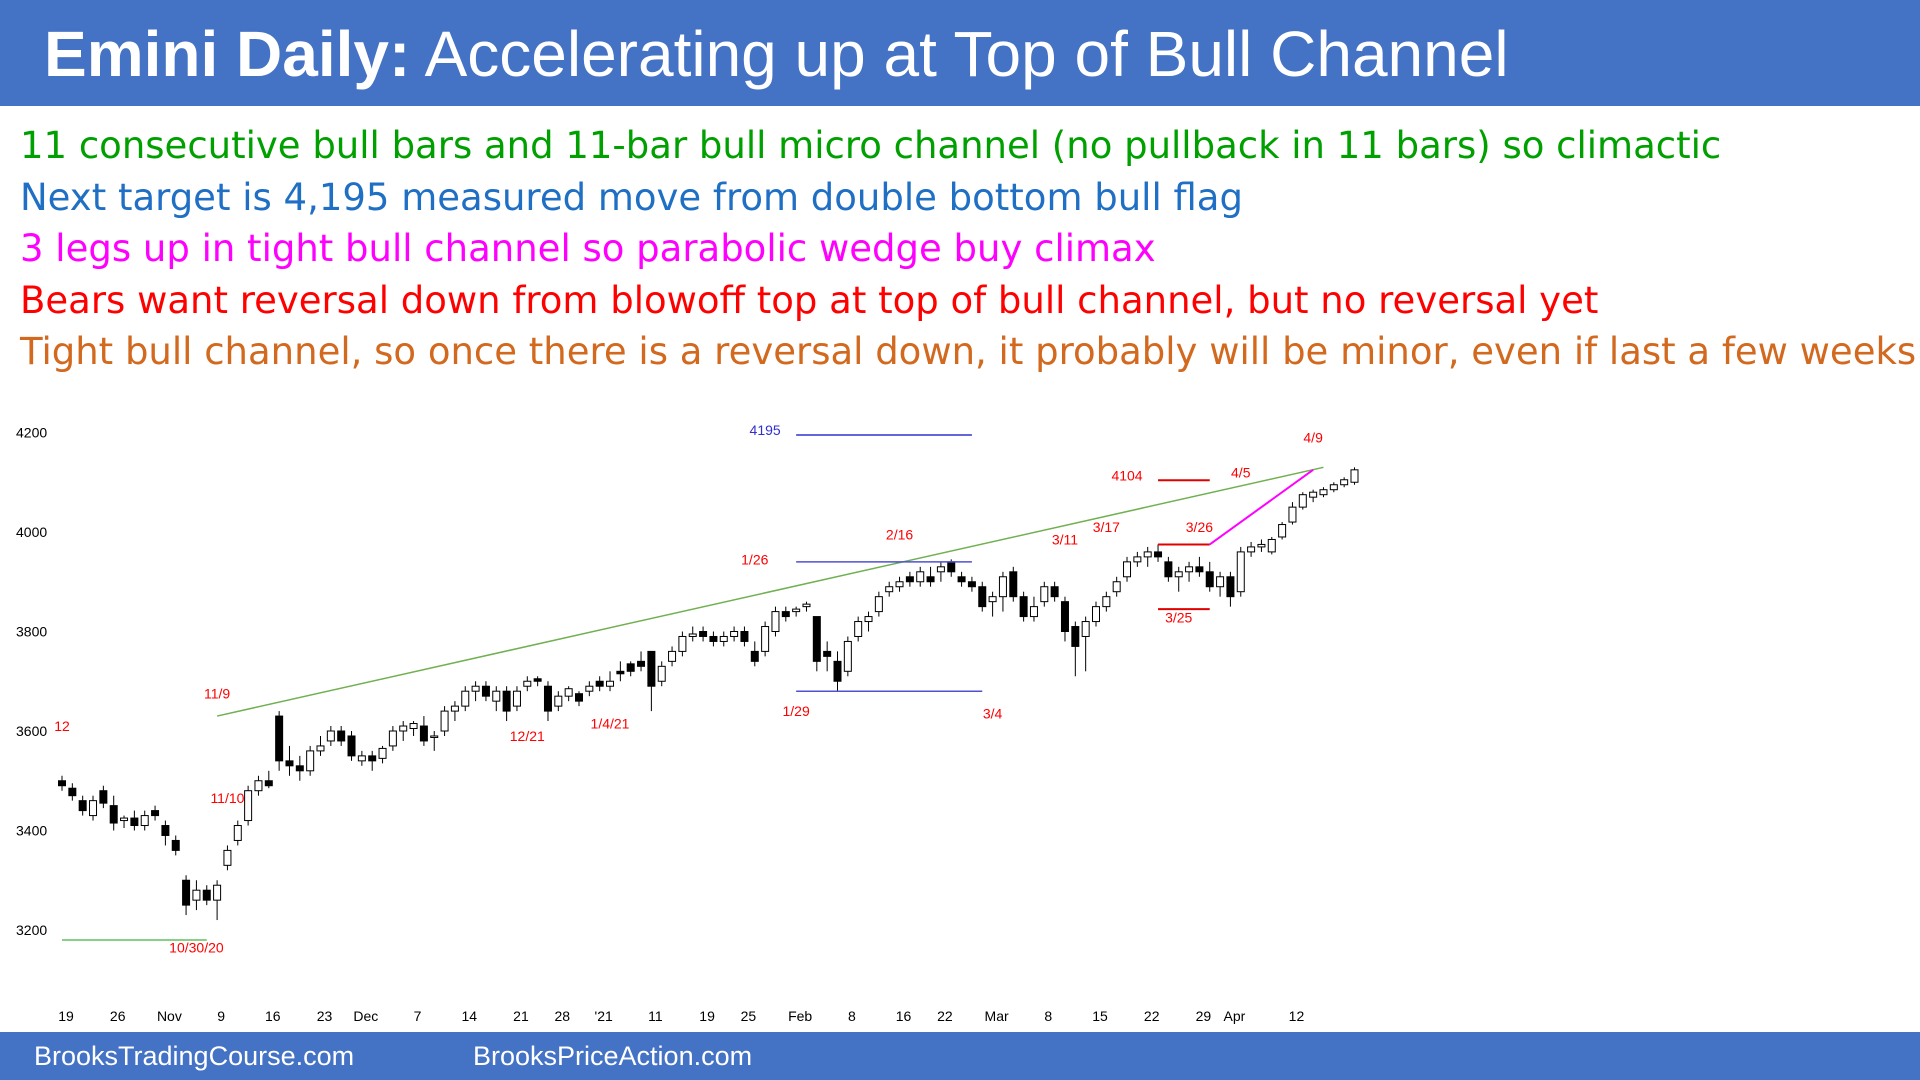 This screenshot has width=1920, height=1080. I want to click on x-tick-label: Feb, so click(800, 1016).